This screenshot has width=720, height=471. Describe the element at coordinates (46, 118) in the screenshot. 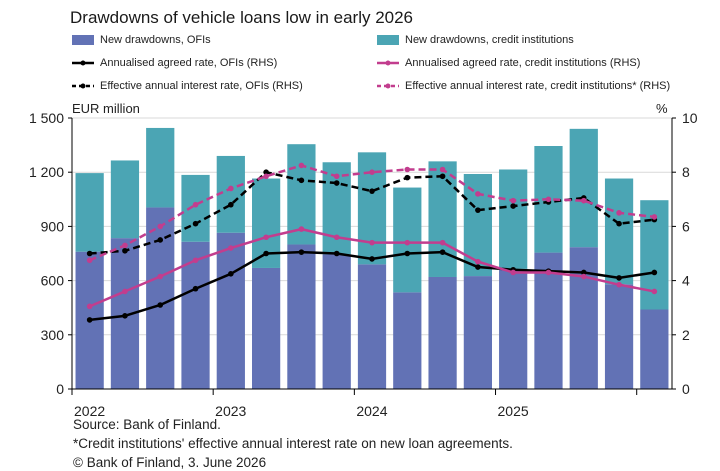

I see `left-tick-label: 1 500` at that location.